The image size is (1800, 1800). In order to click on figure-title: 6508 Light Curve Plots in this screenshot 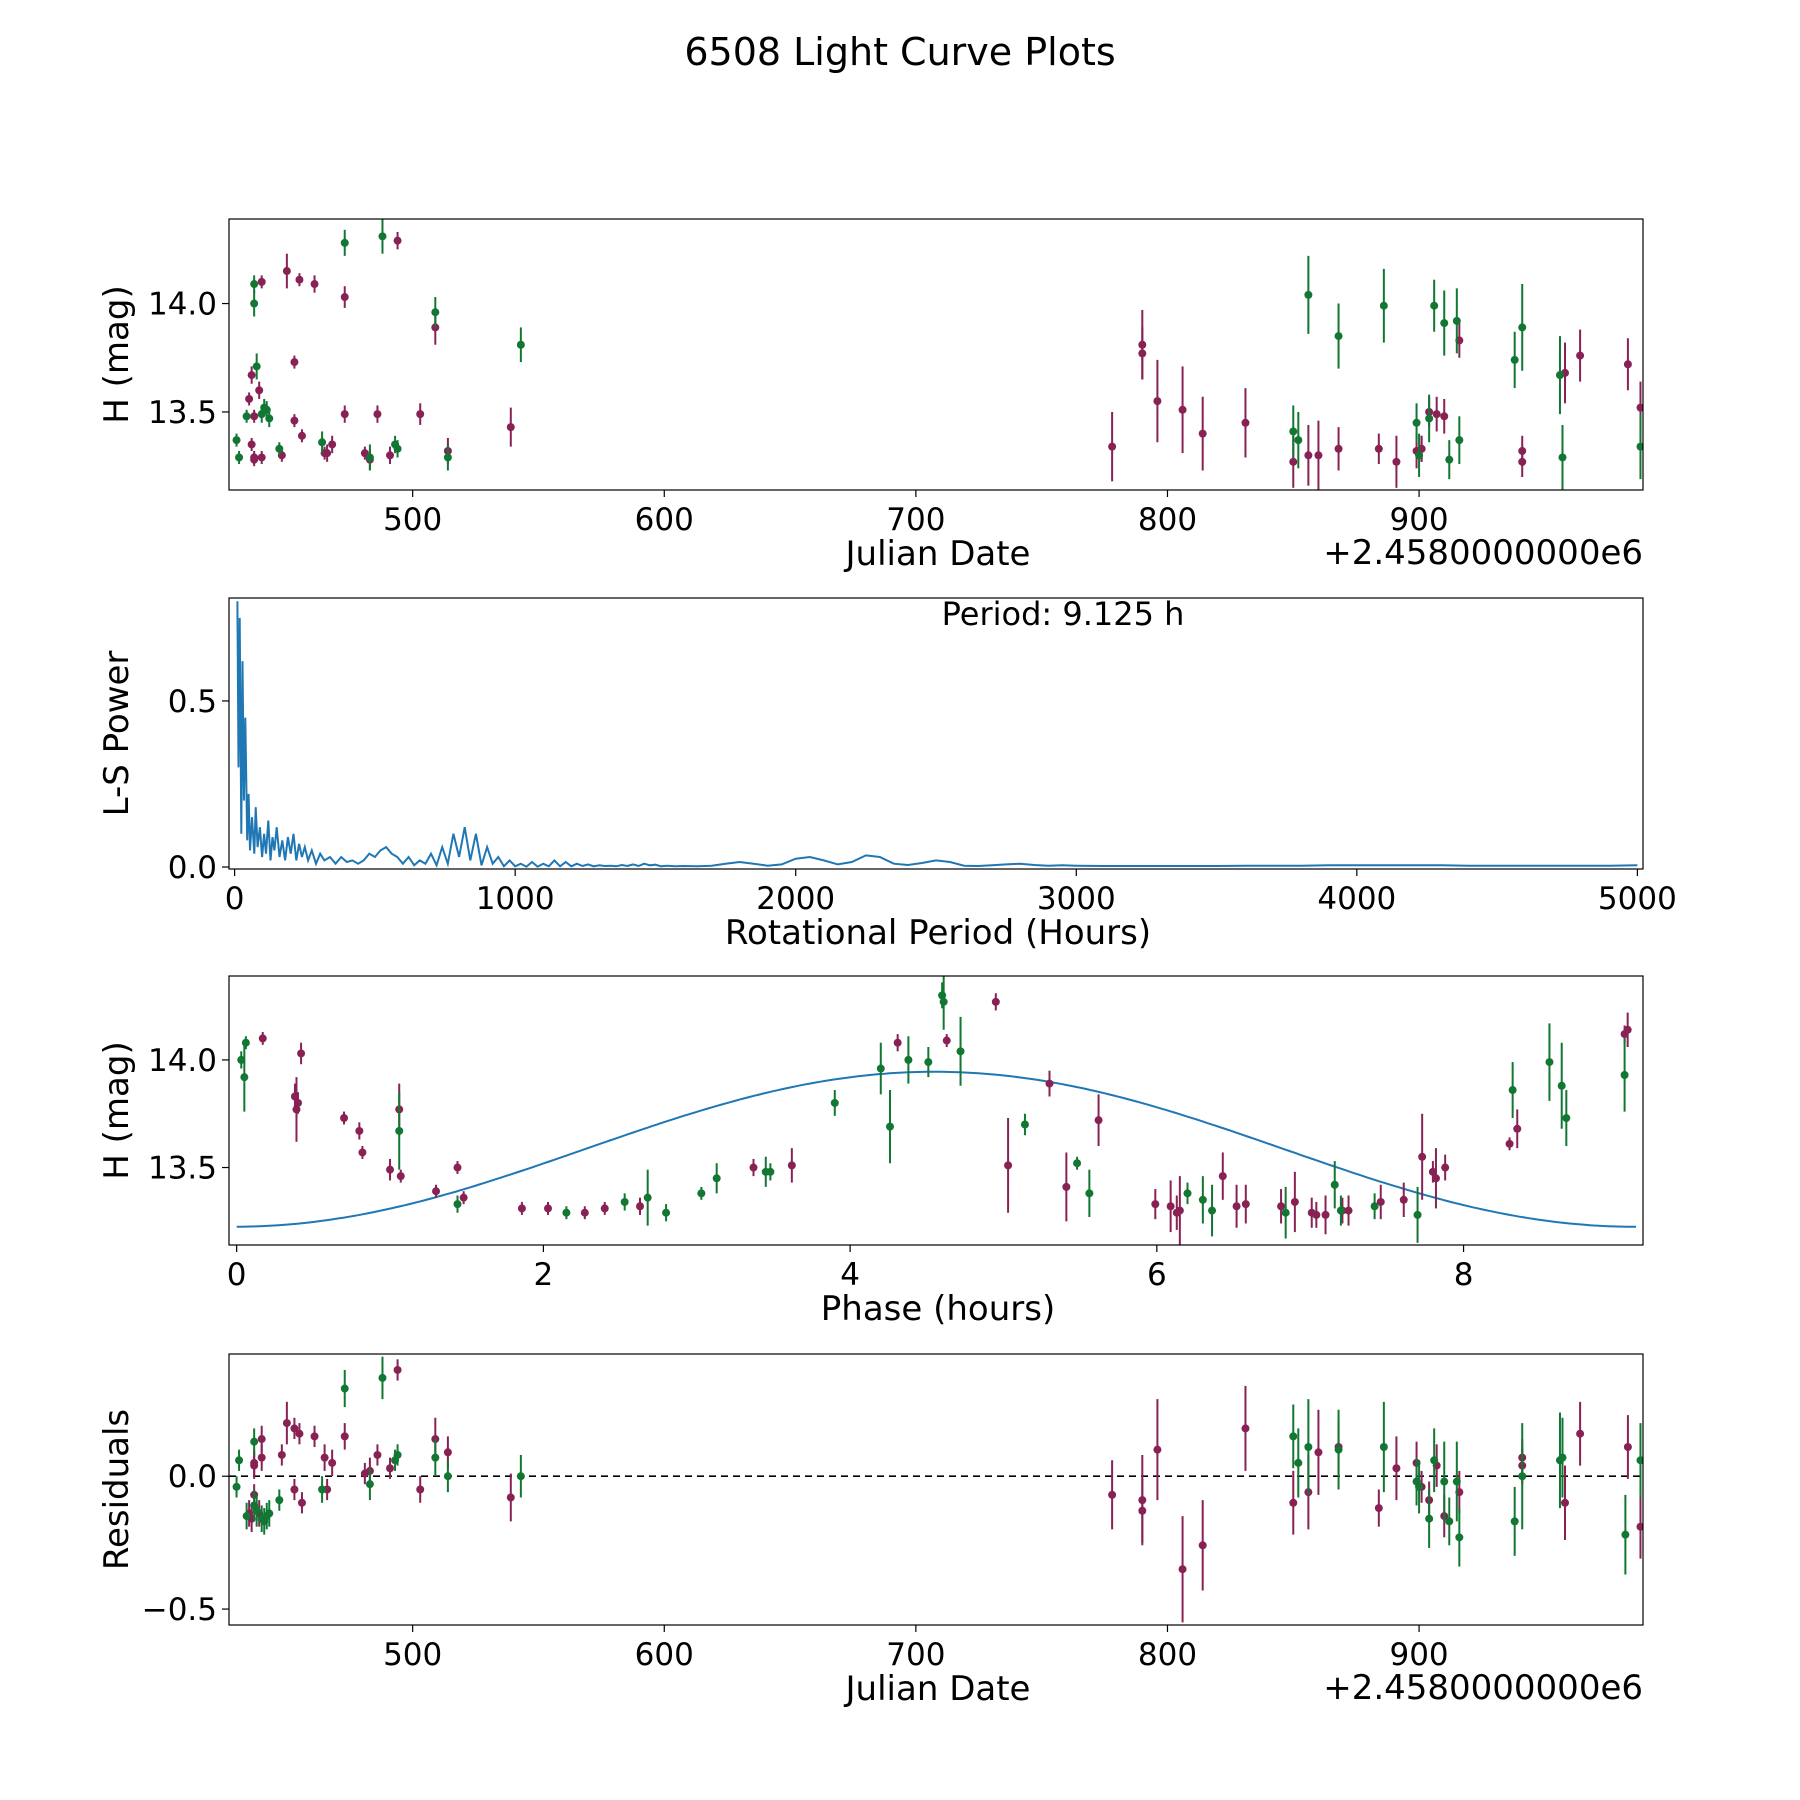, I will do `click(899, 52)`.